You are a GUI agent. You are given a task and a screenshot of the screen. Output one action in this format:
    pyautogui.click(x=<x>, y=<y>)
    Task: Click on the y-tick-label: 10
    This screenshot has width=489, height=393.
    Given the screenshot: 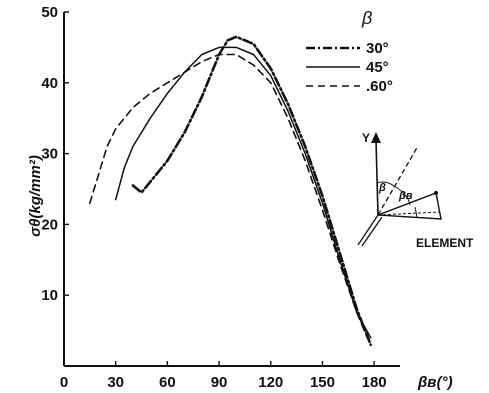 What is the action you would take?
    pyautogui.click(x=49, y=295)
    